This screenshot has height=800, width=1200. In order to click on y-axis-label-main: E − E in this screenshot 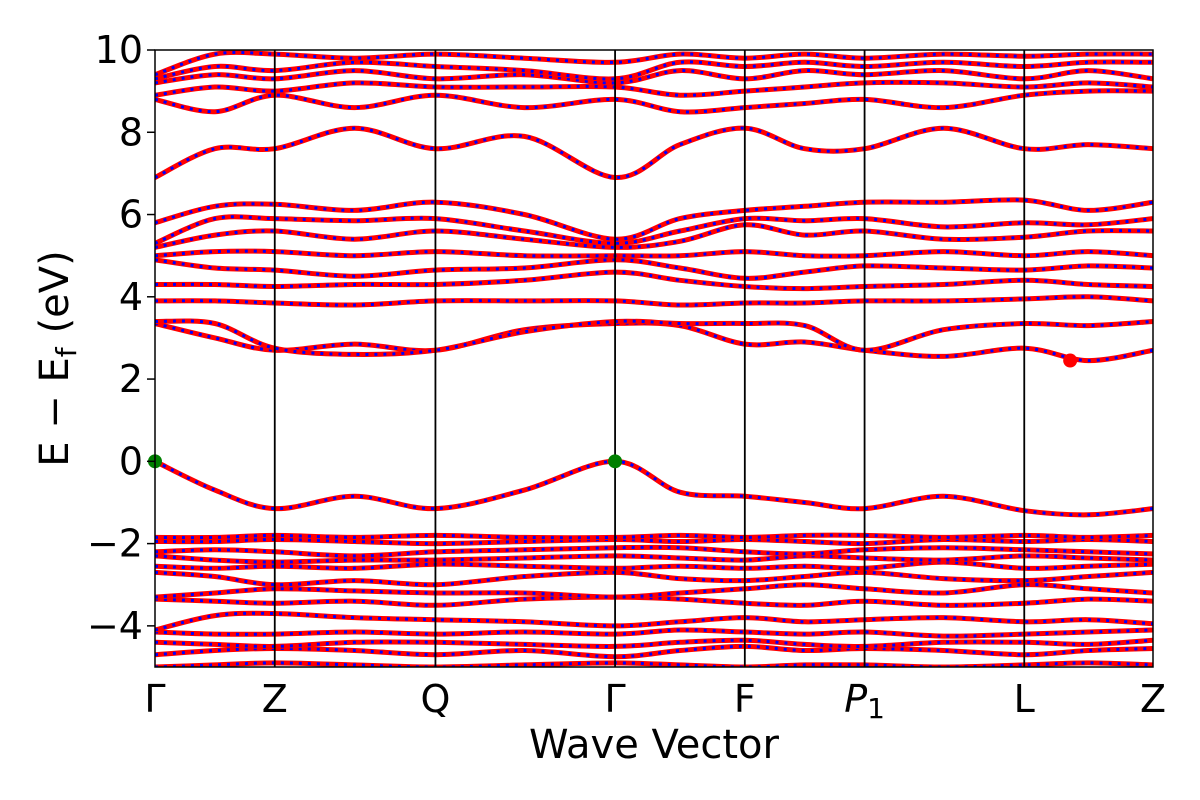, I will do `click(55, 412)`.